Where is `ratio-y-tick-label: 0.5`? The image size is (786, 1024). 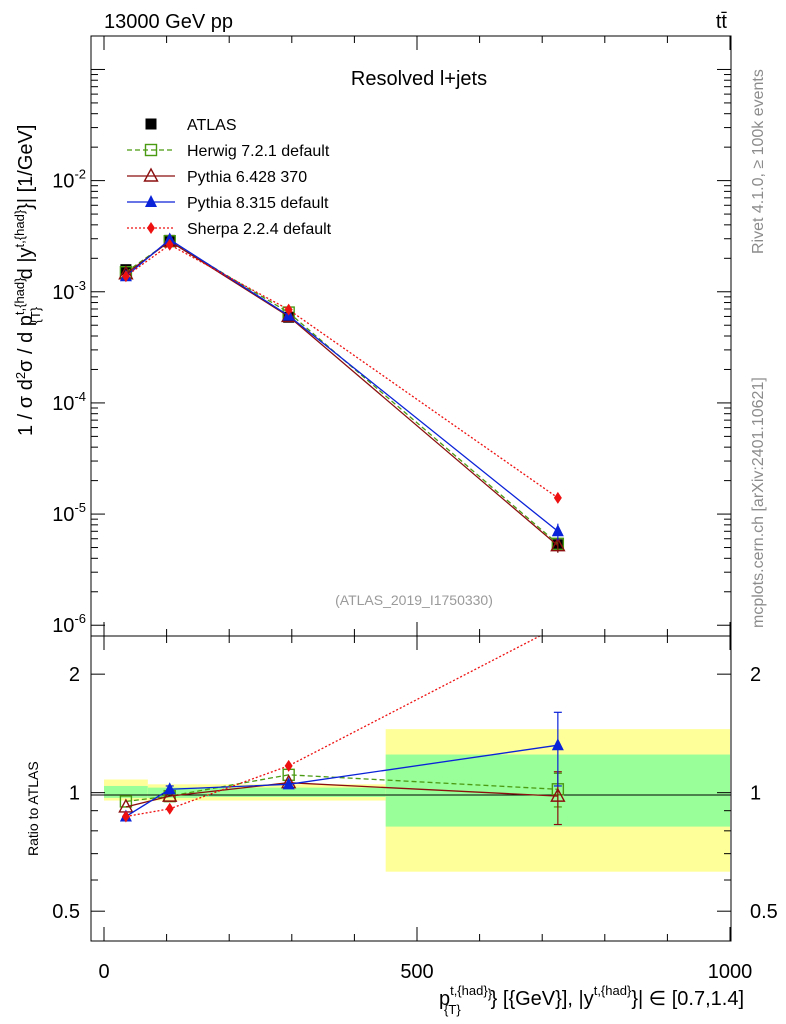
ratio-y-tick-label: 0.5 is located at coordinates (66, 912).